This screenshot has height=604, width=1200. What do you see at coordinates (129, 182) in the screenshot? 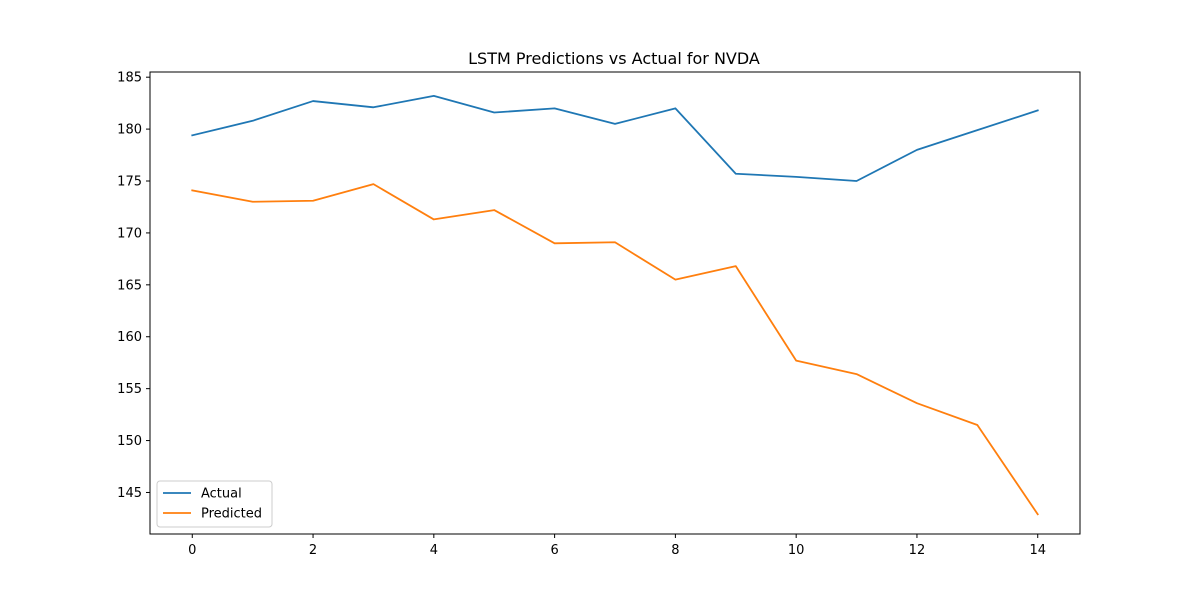
I see `y-tick-label: 175` at bounding box center [129, 182].